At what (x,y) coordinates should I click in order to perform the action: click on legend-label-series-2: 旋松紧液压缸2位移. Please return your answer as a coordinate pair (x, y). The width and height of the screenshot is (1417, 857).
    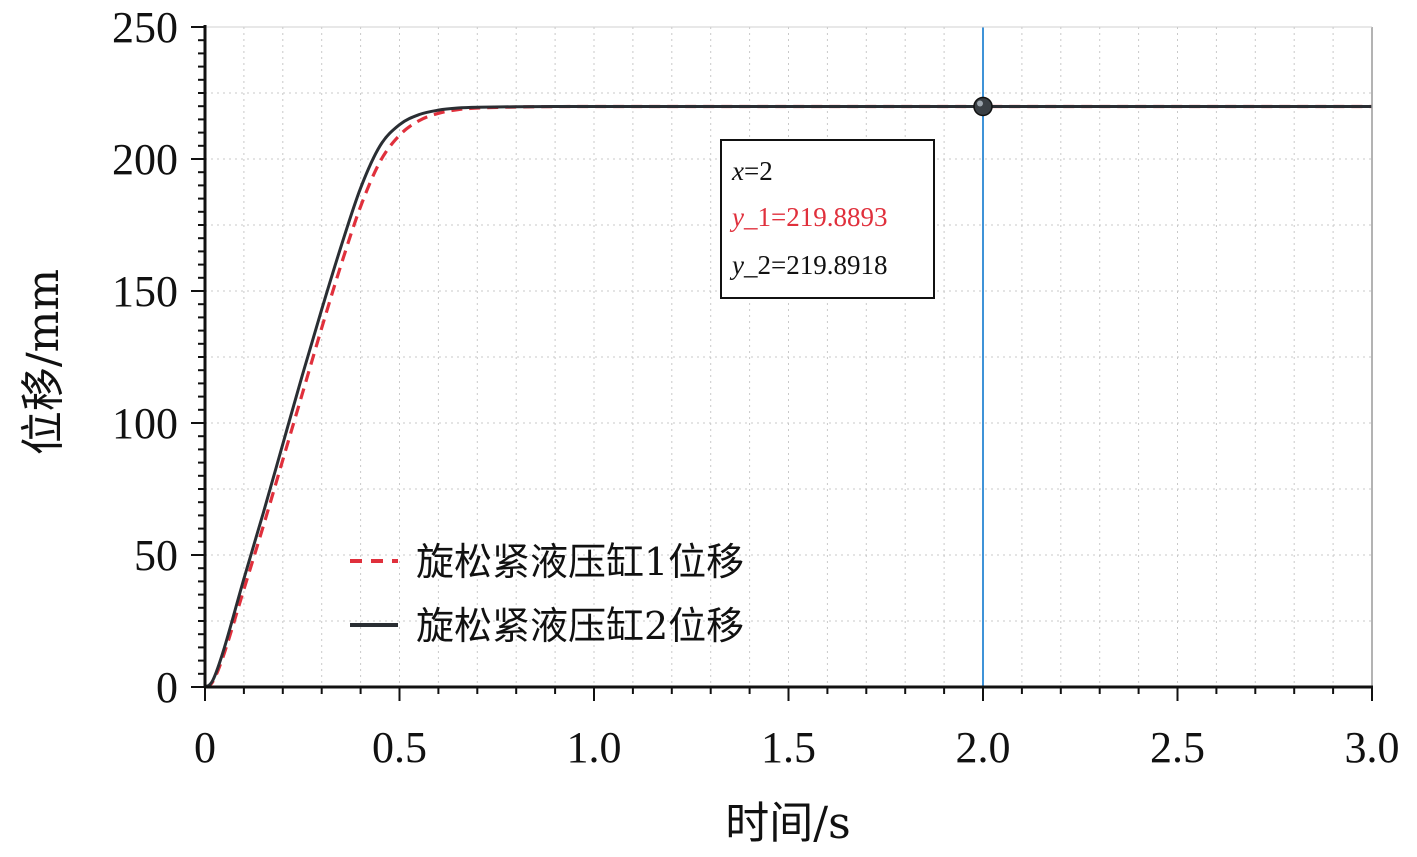
    Looking at the image, I should click on (580, 626).